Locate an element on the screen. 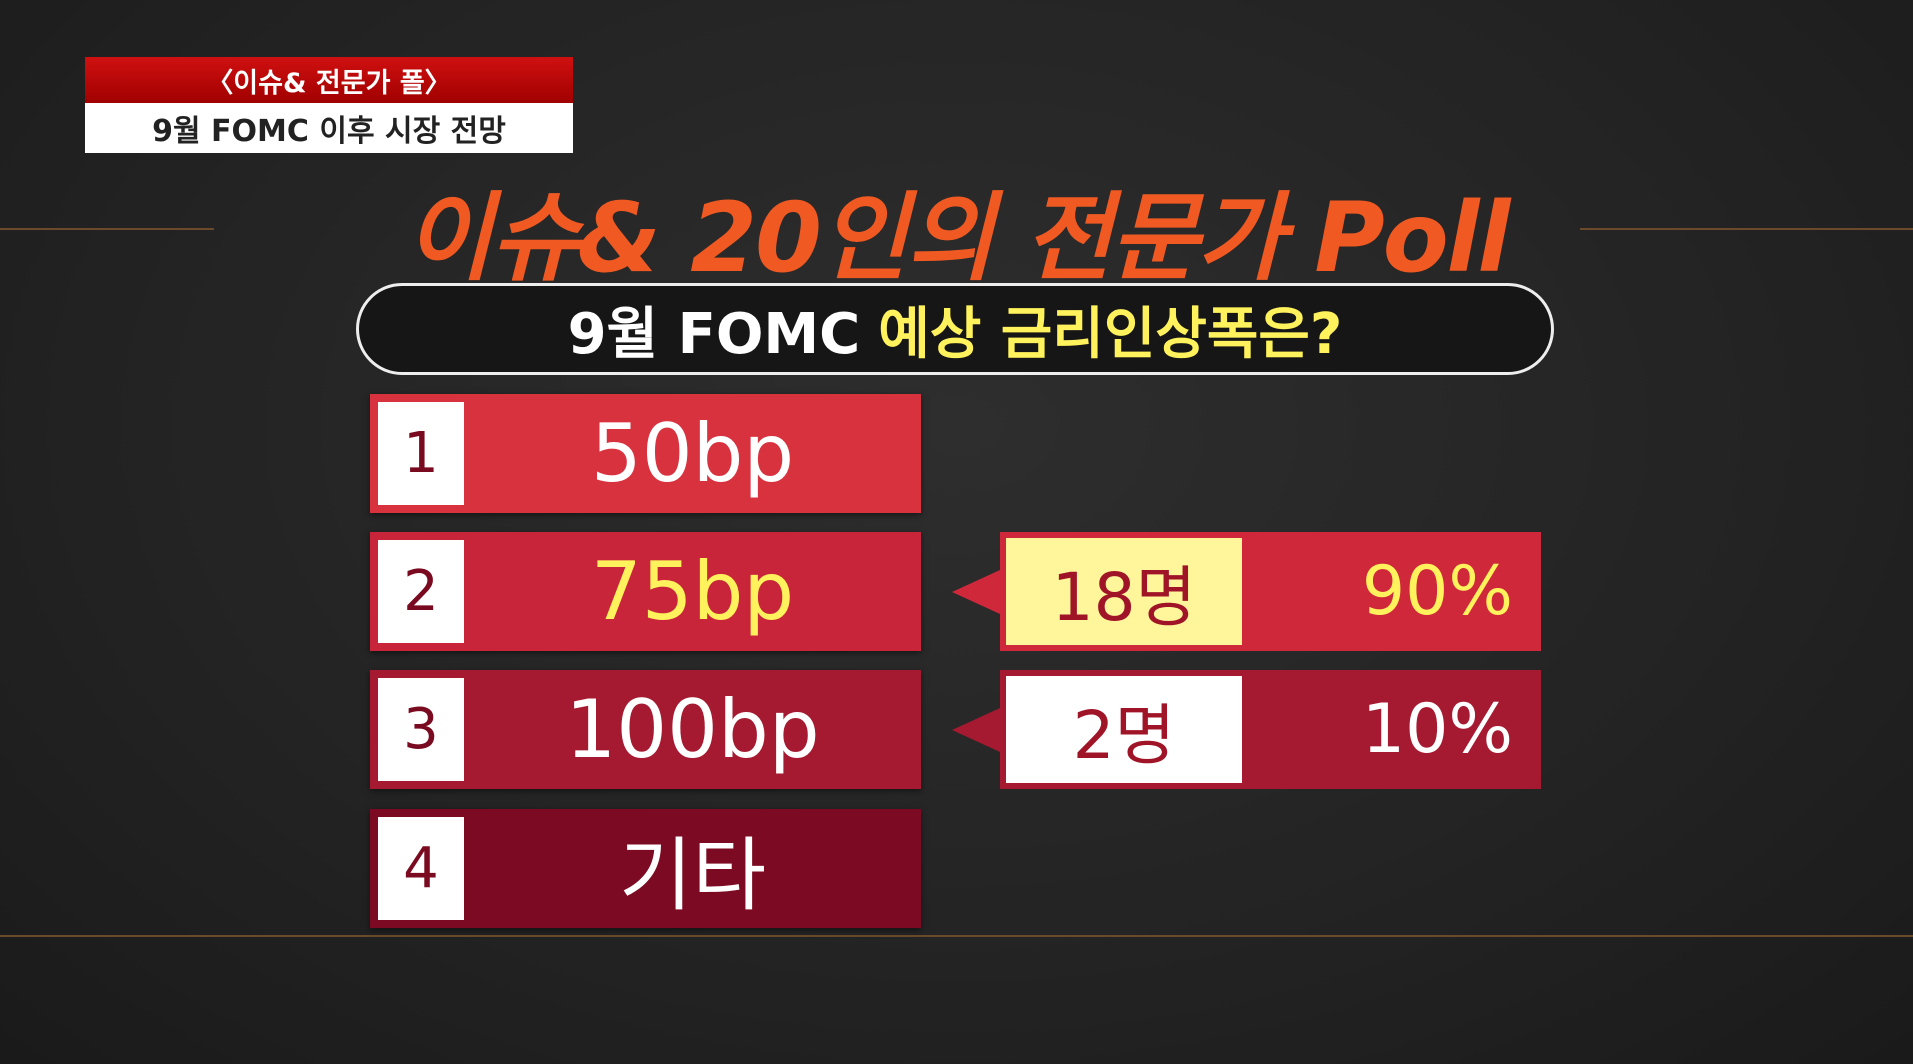 Image resolution: width=1913 pixels, height=1064 pixels. result-count: 18명 is located at coordinates (1124, 591).